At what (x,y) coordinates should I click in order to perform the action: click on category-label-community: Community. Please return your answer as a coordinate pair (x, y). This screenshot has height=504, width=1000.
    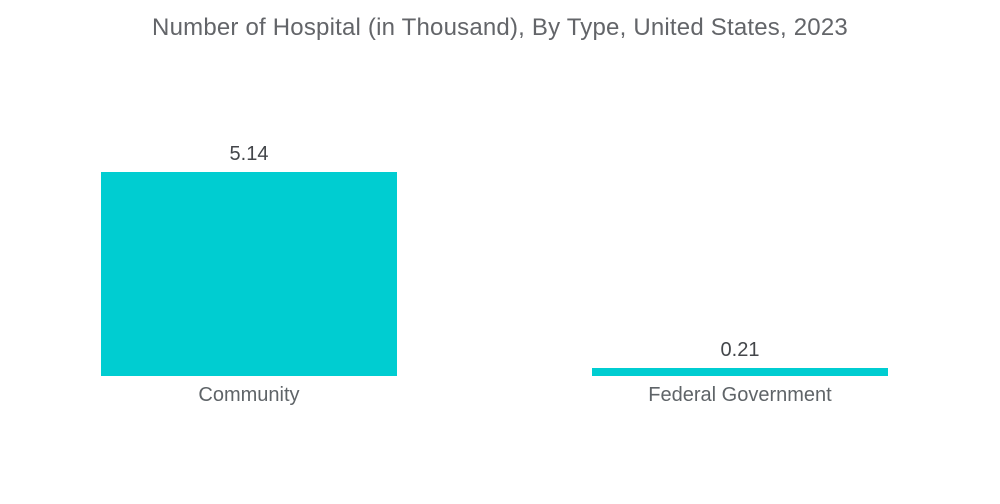
    Looking at the image, I should click on (249, 395).